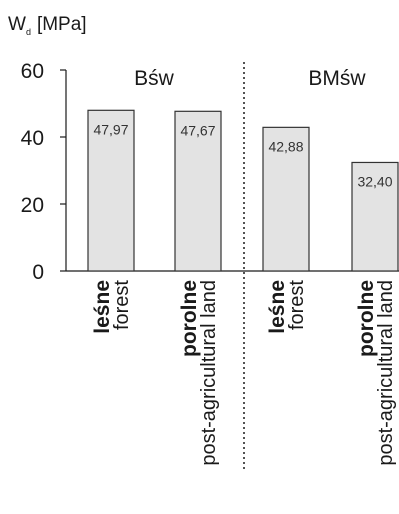 This screenshot has height=514, width=399. I want to click on y-tick-label: 0, so click(38, 272).